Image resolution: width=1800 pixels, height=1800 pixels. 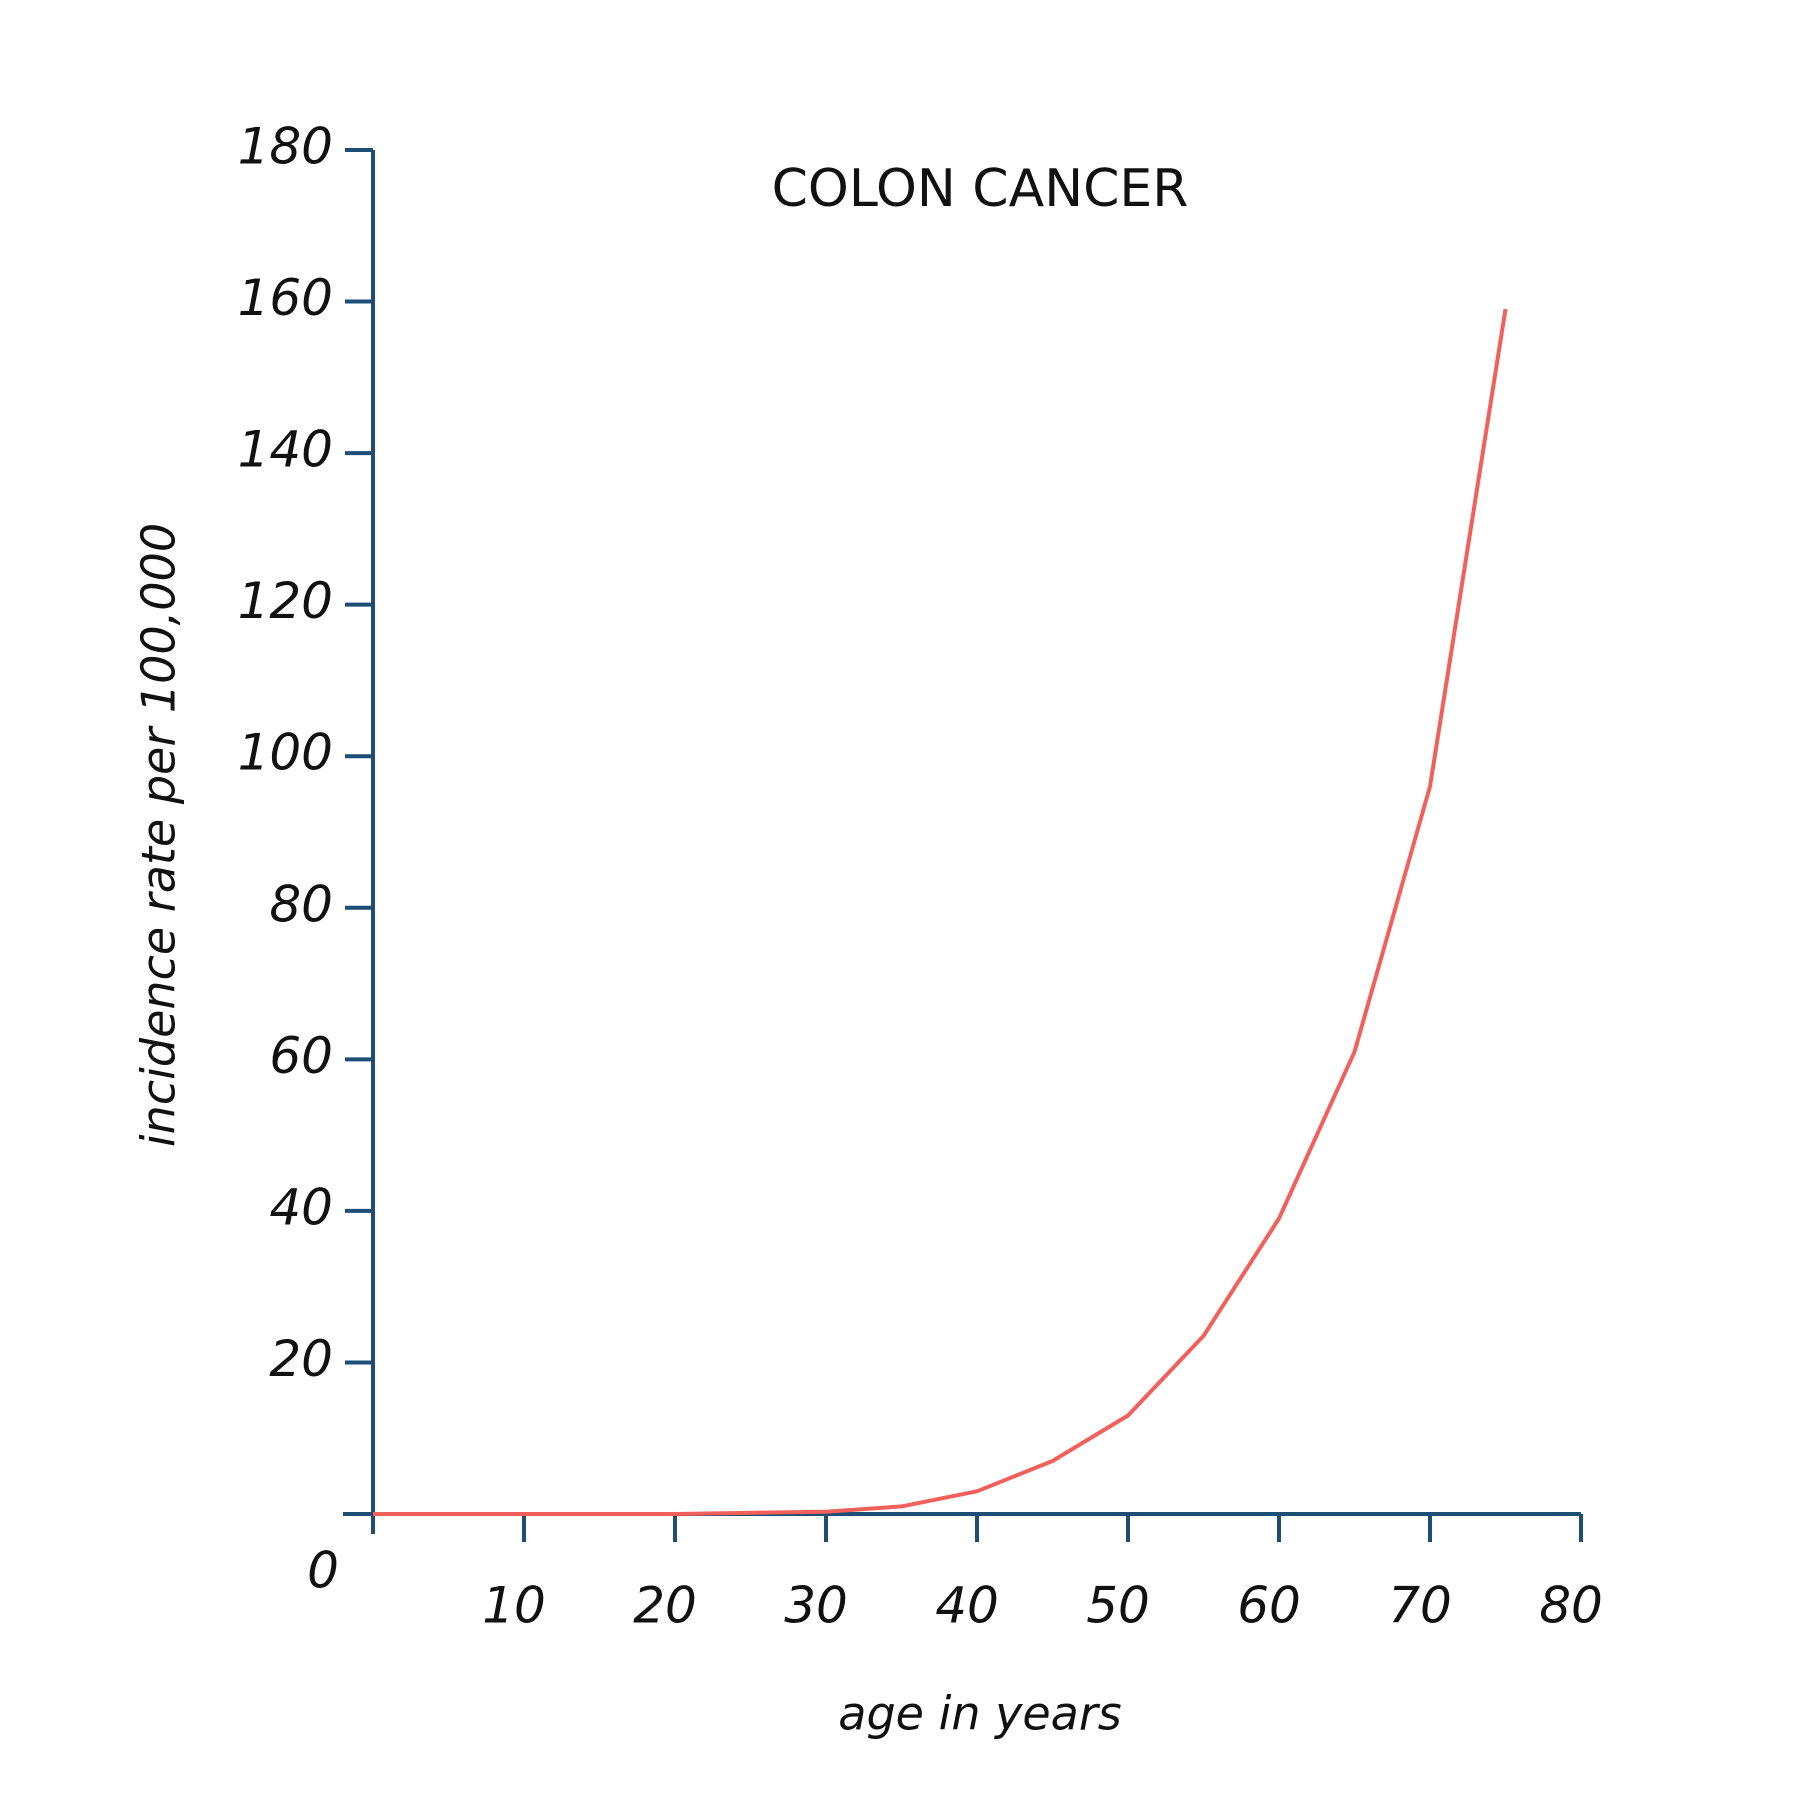 What do you see at coordinates (285, 601) in the screenshot?
I see `y-tick-label: 120` at bounding box center [285, 601].